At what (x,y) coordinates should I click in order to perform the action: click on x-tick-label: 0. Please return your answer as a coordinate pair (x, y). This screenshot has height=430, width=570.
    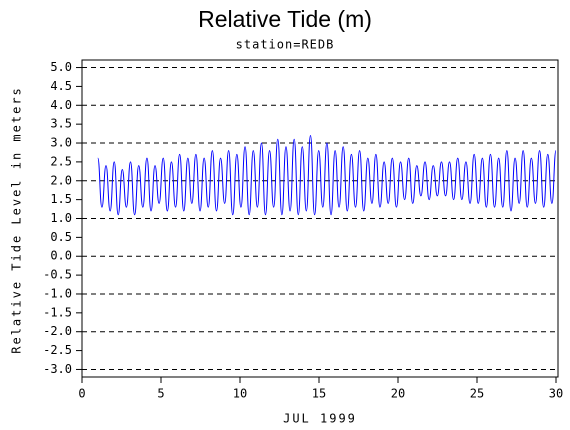
    Looking at the image, I should click on (81, 394).